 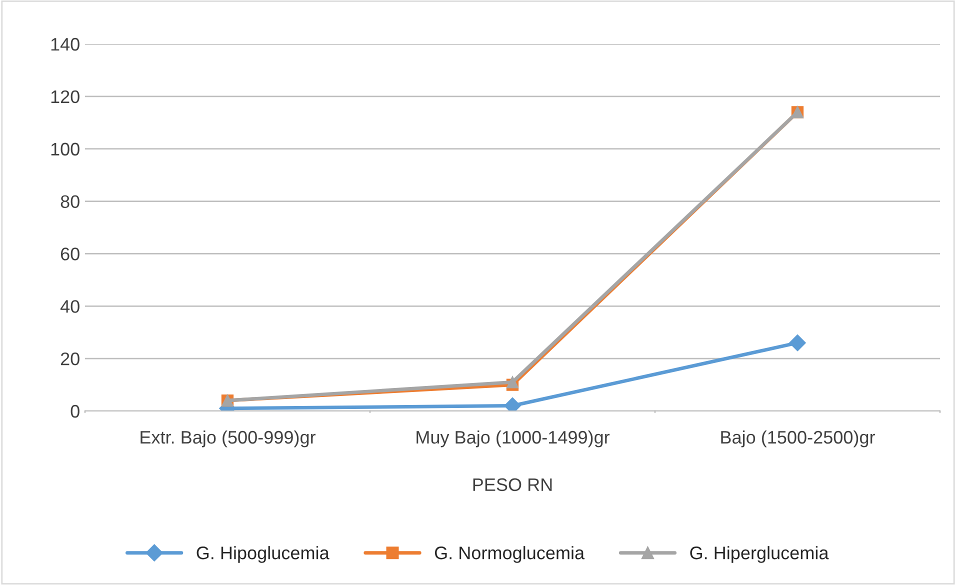 I want to click on x-tick-label: Muy Bajo (1000-1499)gr, so click(x=513, y=439).